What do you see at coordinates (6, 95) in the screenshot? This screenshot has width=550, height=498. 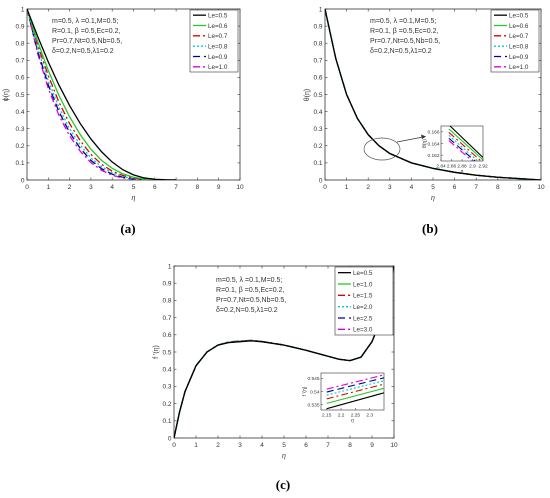 I see `y-axis-label: ϕ(η)` at bounding box center [6, 95].